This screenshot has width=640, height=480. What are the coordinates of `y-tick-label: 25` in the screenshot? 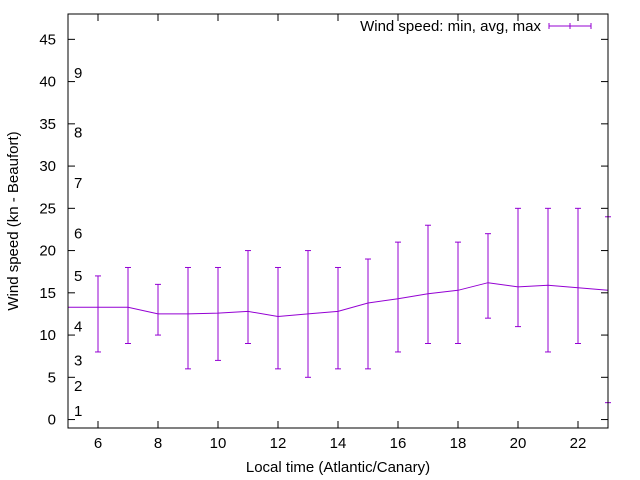 It's located at (47, 208).